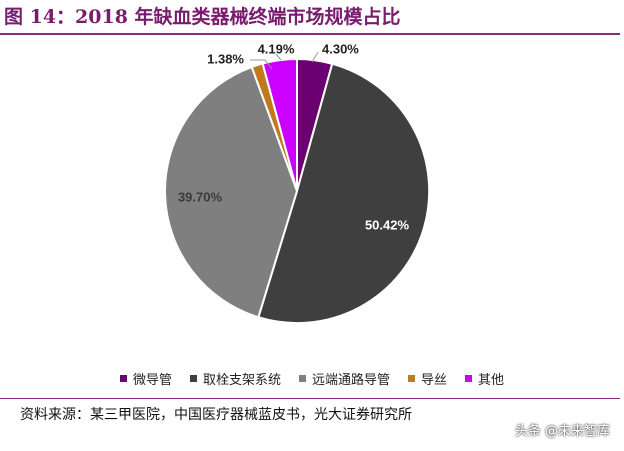 Image resolution: width=624 pixels, height=451 pixels. I want to click on source-divider, so click(310, 398).